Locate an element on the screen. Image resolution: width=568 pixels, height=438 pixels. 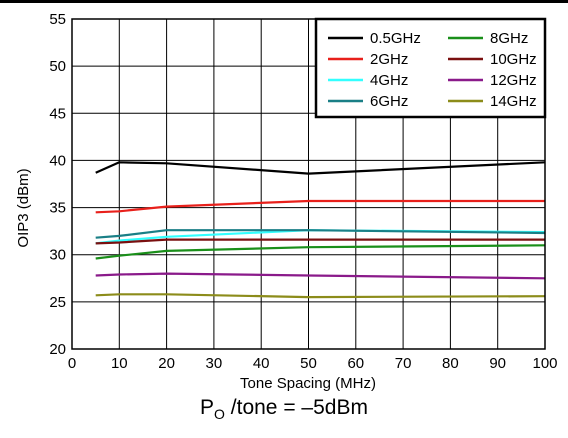
x-tick-label: 0 is located at coordinates (72, 363).